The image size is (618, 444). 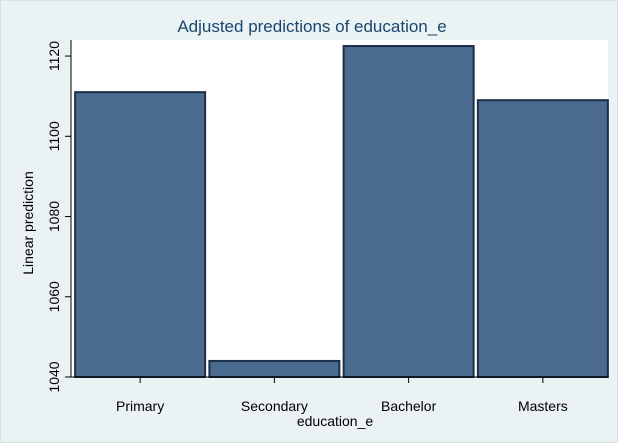 What do you see at coordinates (54, 216) in the screenshot?
I see `y-tick-label: 1080` at bounding box center [54, 216].